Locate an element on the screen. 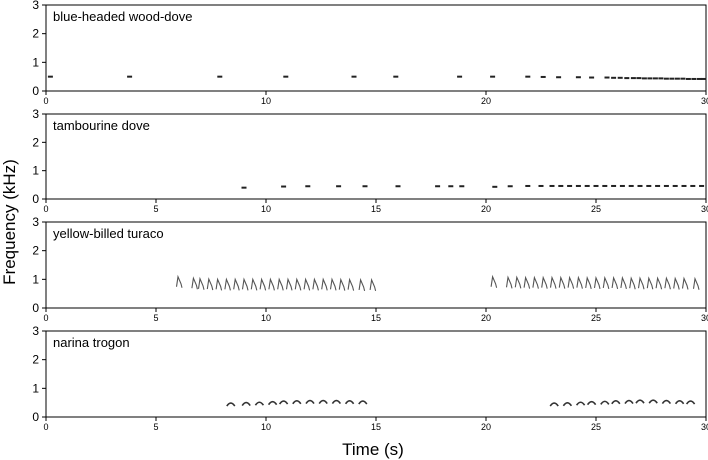 The width and height of the screenshot is (708, 460). x-tick-label: 10 is located at coordinates (266, 209).